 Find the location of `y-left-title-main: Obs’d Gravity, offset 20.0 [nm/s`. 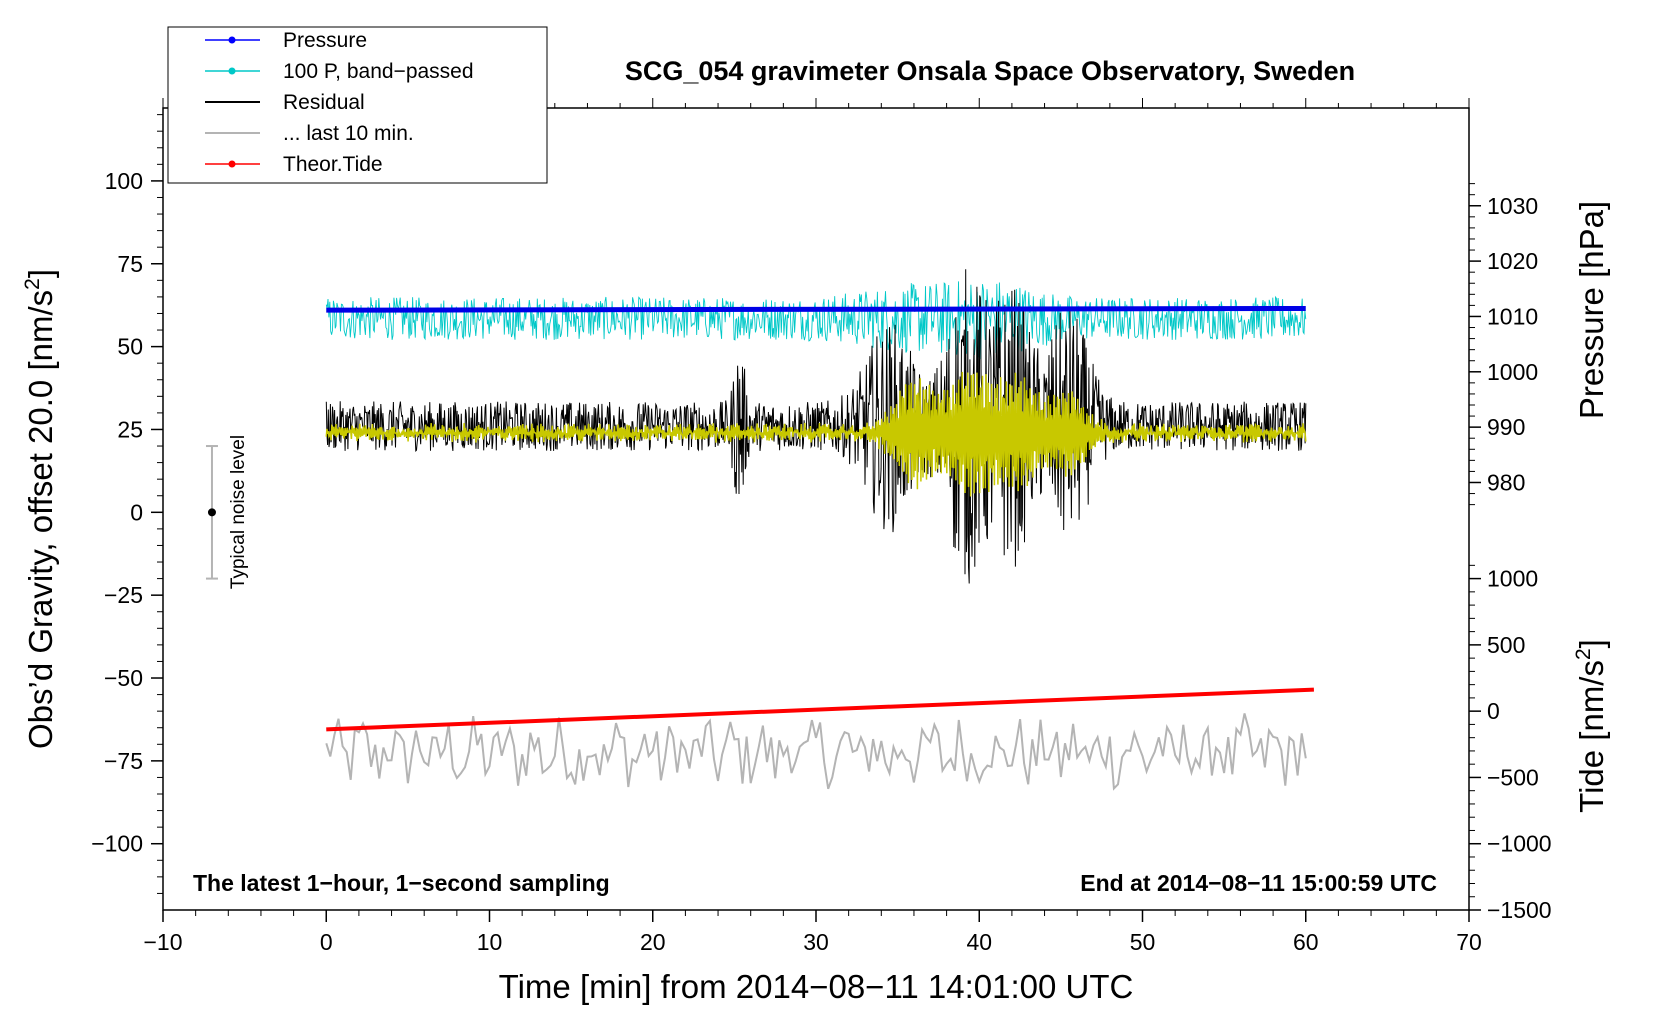

y-left-title-main: Obs’d Gravity, offset 20.0 [nm/s is located at coordinates (40, 519).